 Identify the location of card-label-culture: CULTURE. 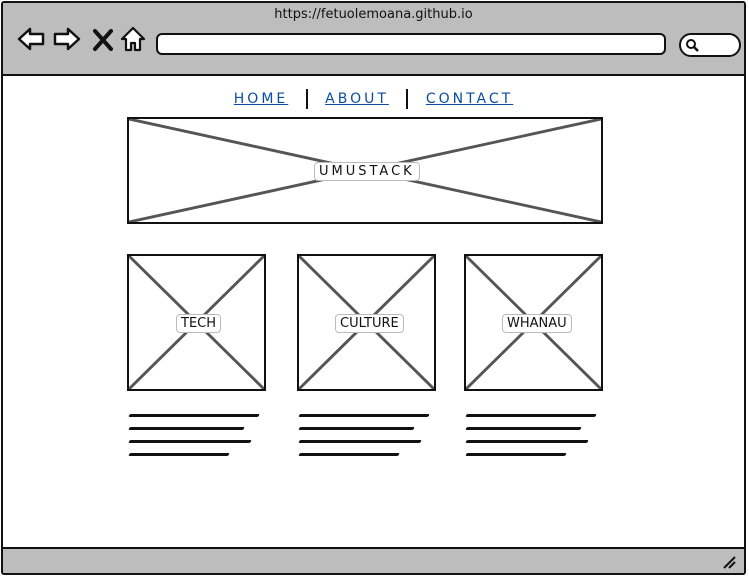
(369, 323).